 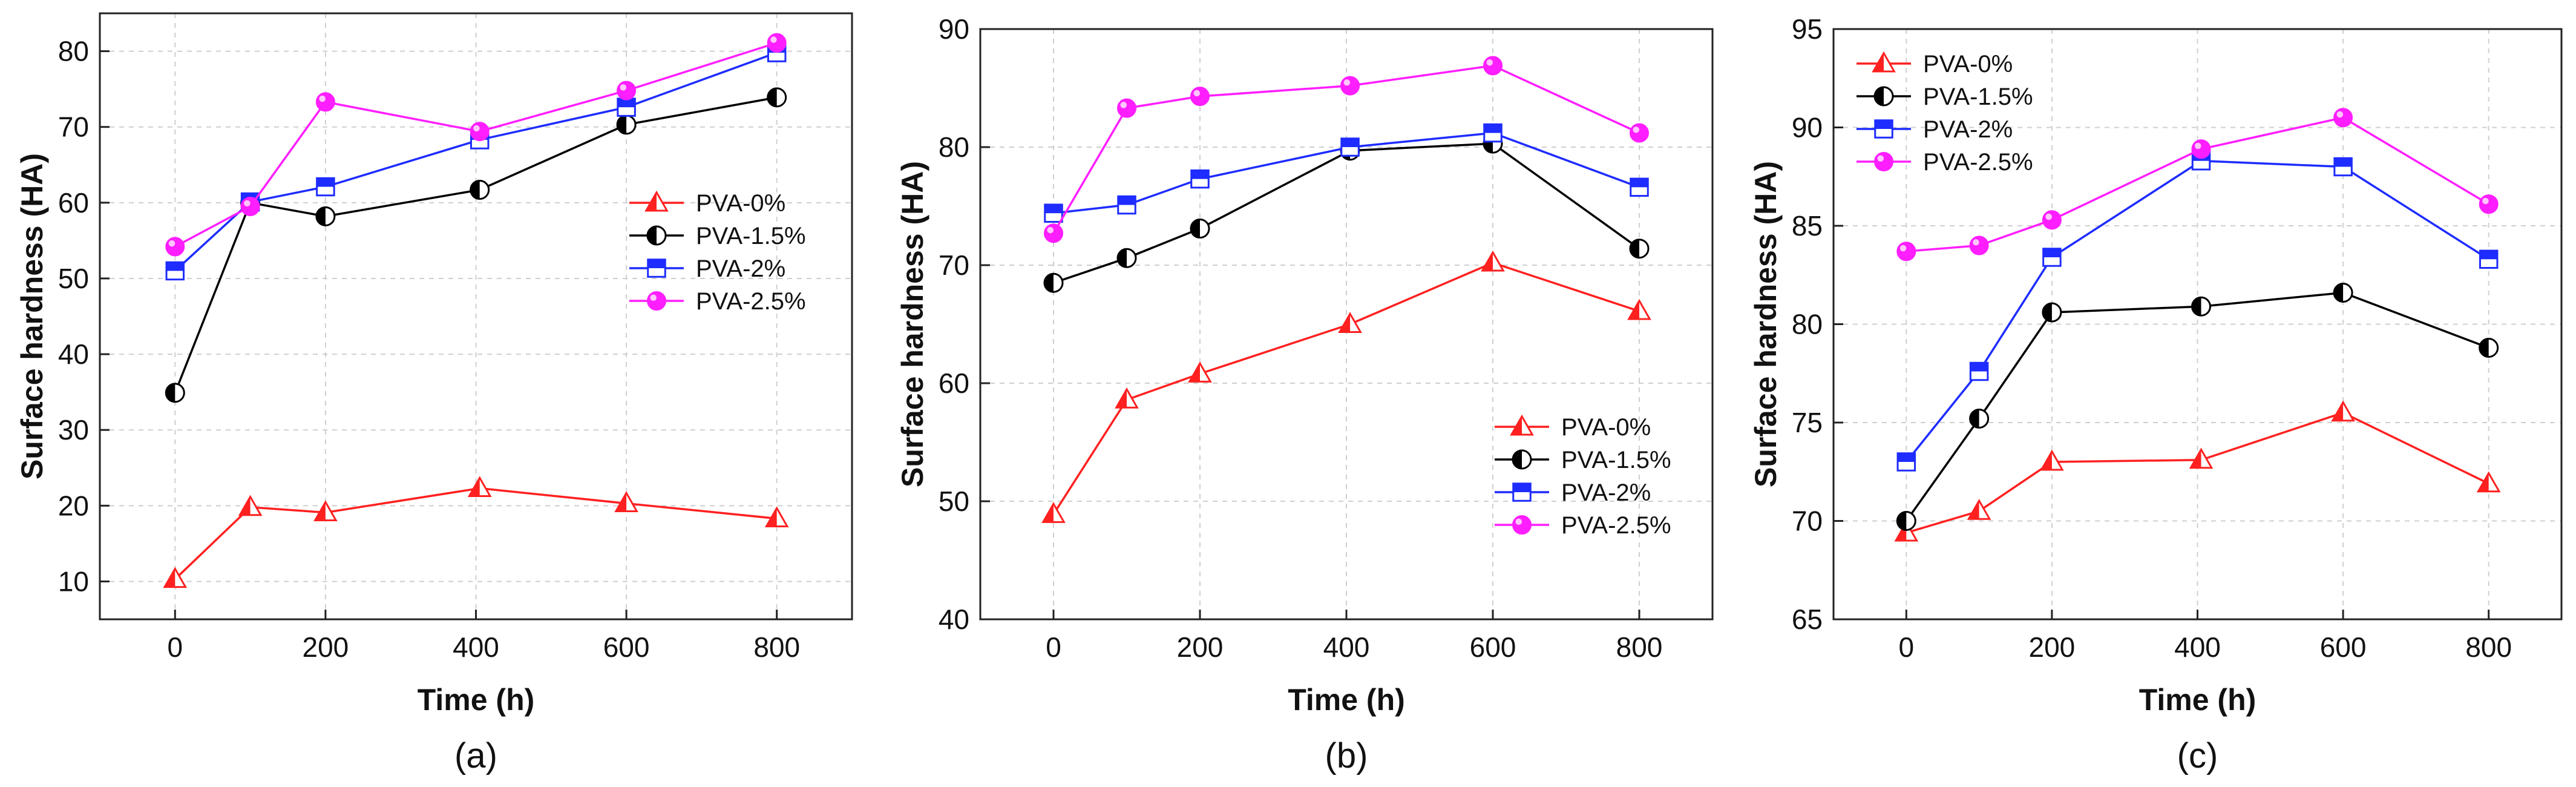 What do you see at coordinates (73, 430) in the screenshot?
I see `y-tick-label: 30` at bounding box center [73, 430].